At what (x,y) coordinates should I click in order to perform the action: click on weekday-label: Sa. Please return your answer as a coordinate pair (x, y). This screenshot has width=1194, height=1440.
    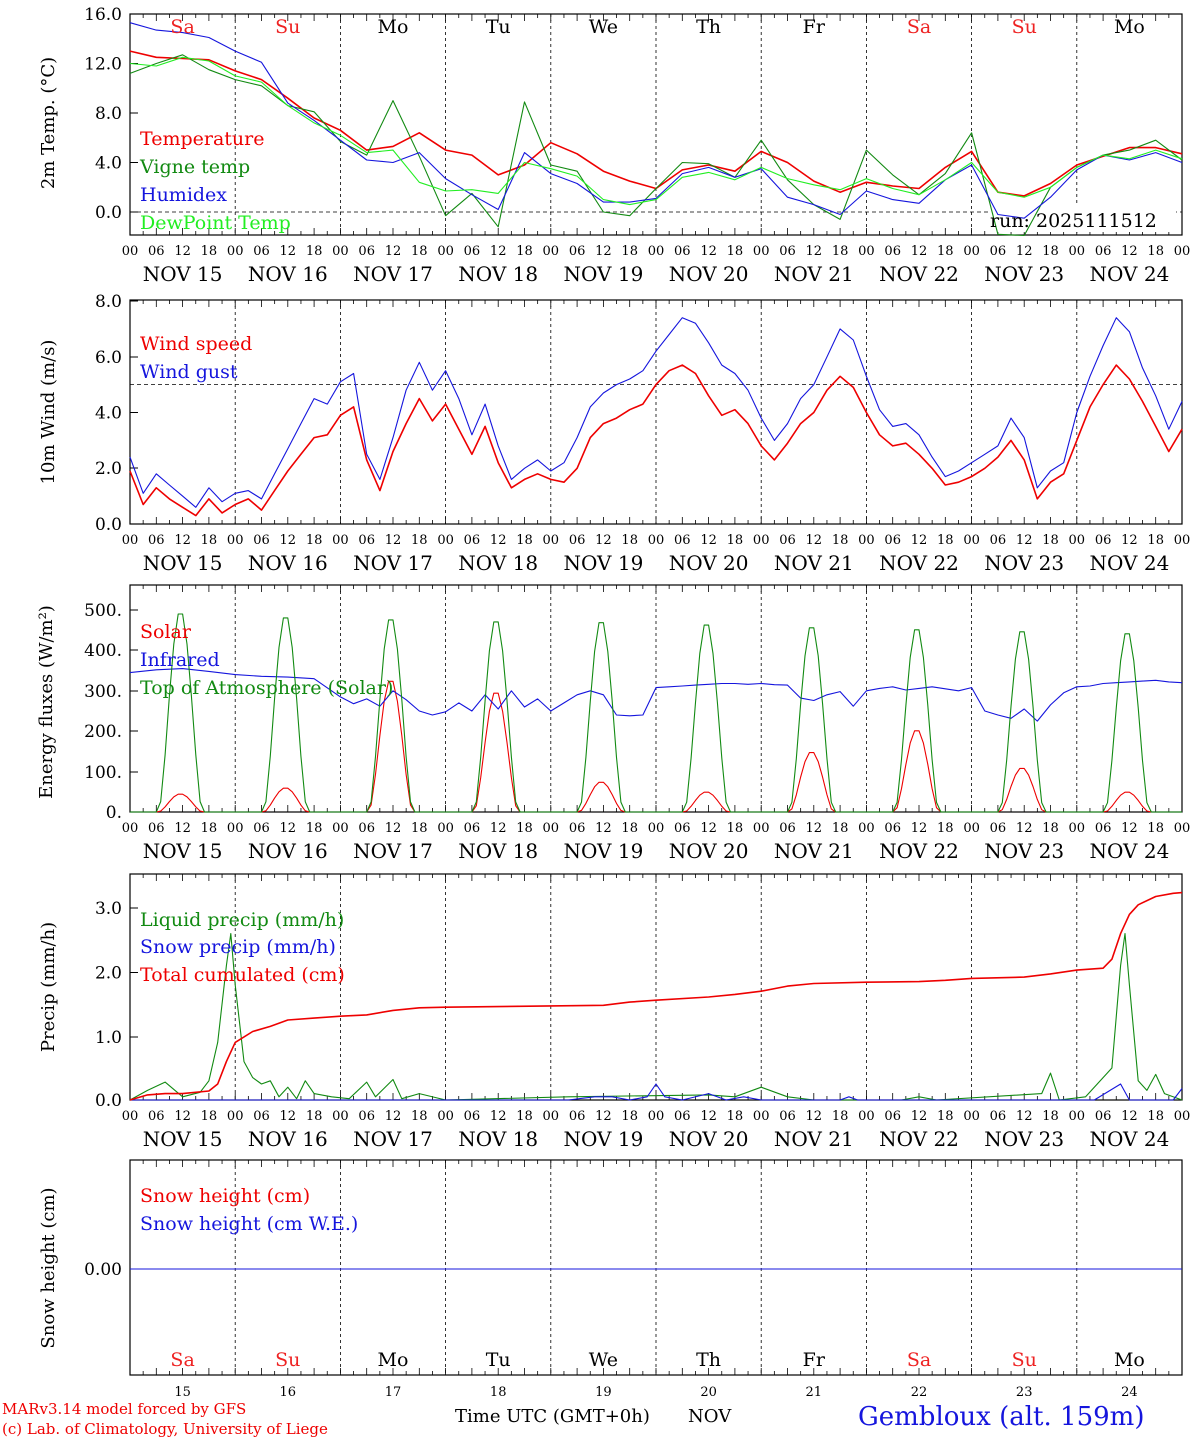
    Looking at the image, I should click on (182, 27).